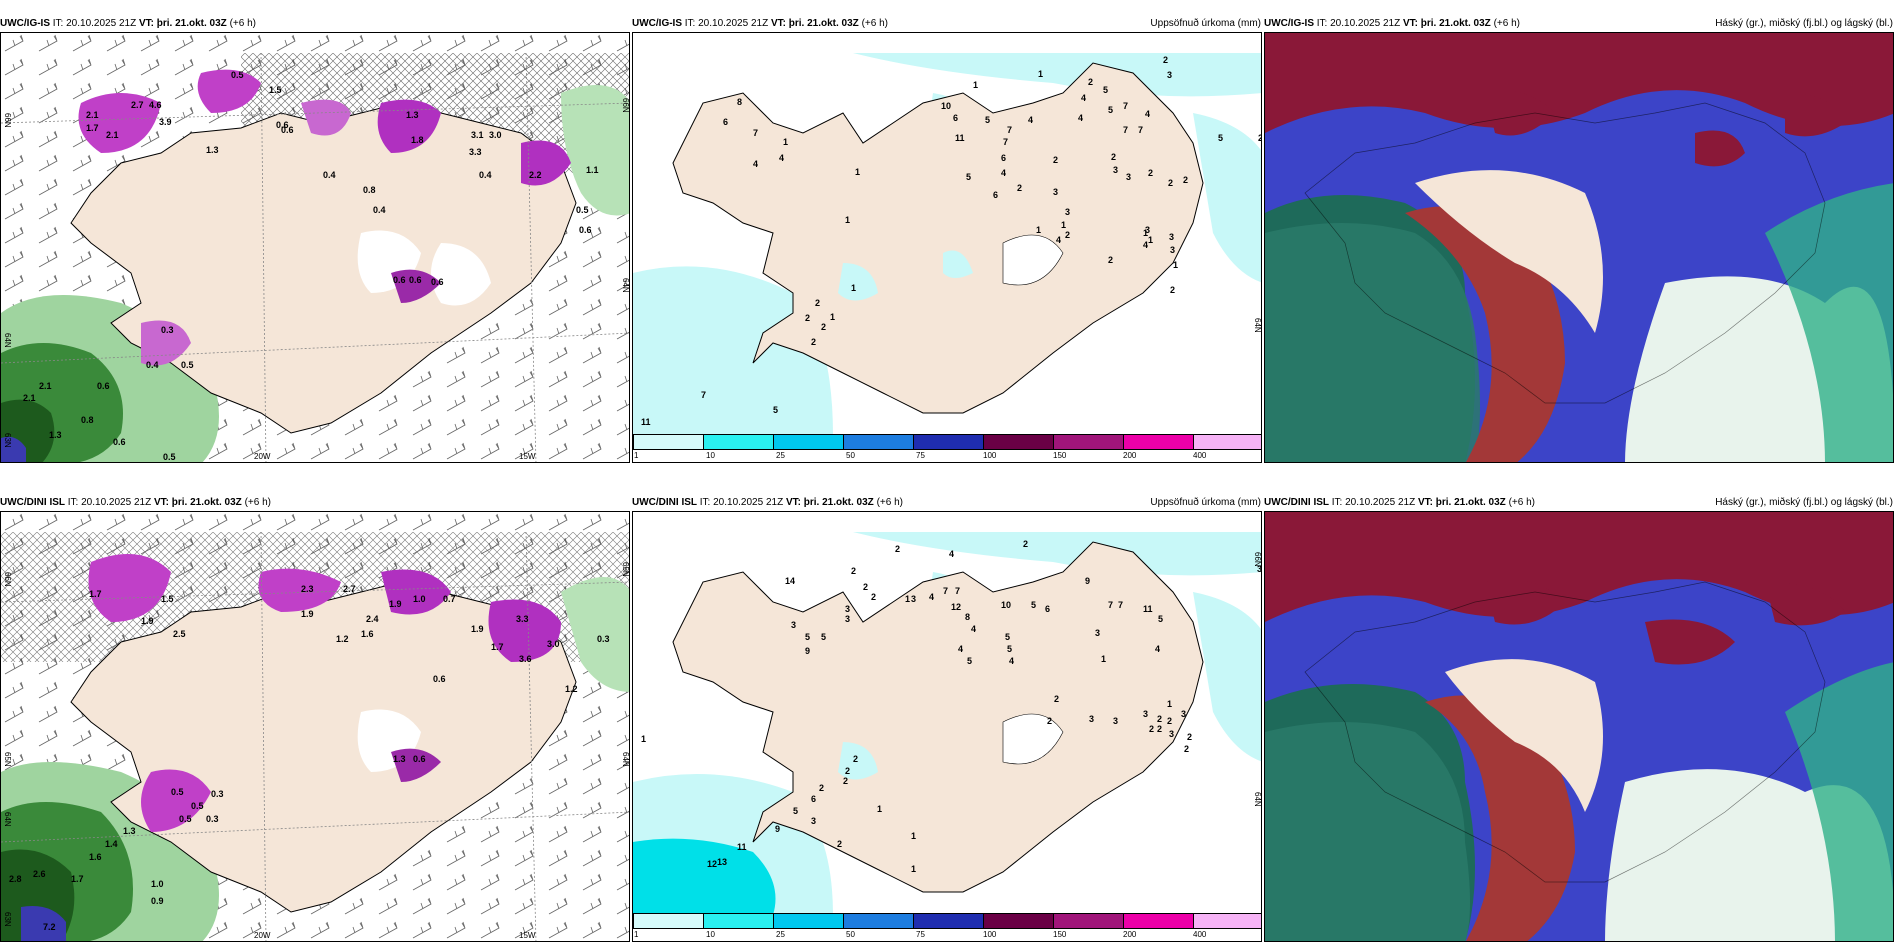 The width and height of the screenshot is (1900, 950). What do you see at coordinates (262, 456) in the screenshot?
I see `lon-label: 20W` at bounding box center [262, 456].